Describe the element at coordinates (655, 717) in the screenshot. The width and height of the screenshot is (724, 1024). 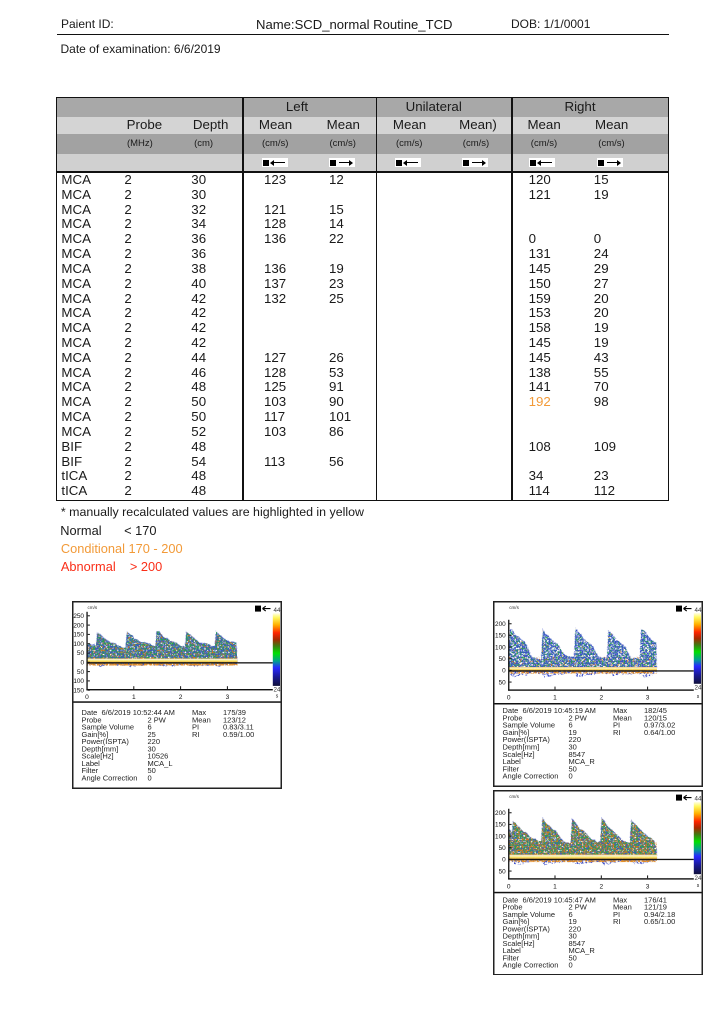
I see `svg-text: 120/15` at that location.